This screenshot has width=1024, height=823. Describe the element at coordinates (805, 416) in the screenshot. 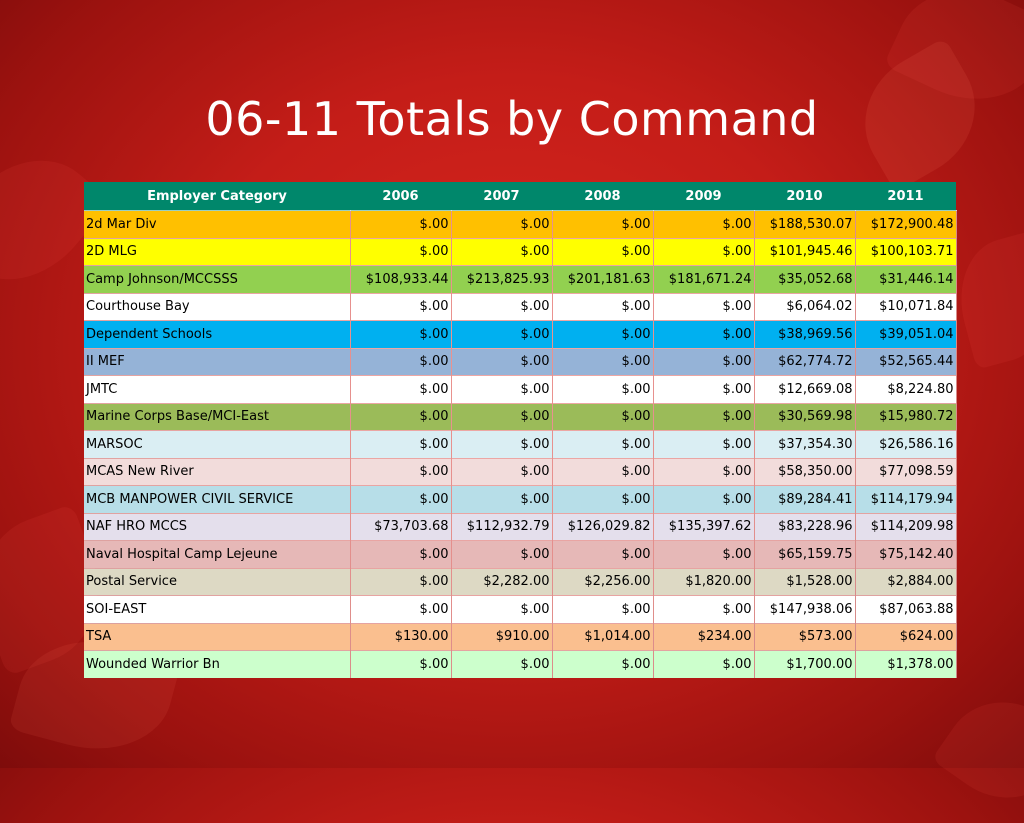

I see `amount-cell-2010: $30,569.98` at that location.